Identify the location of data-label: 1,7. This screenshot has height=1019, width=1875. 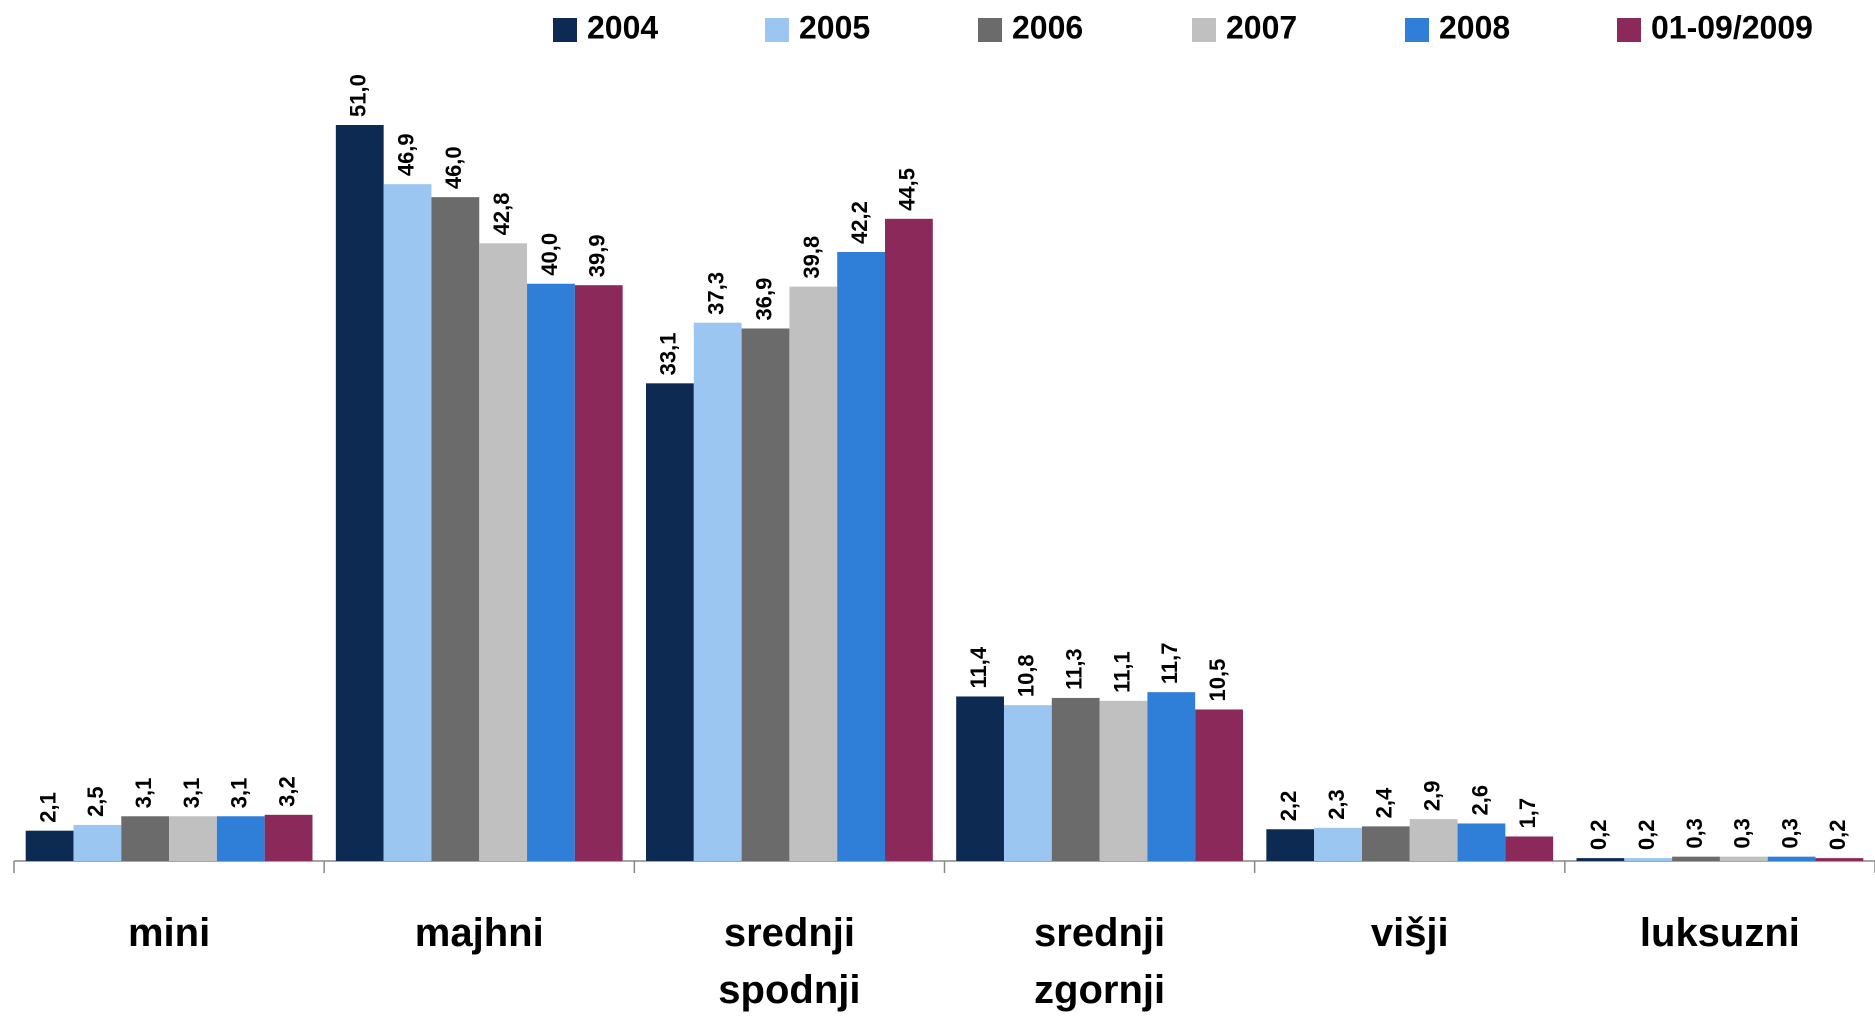
(1527, 813).